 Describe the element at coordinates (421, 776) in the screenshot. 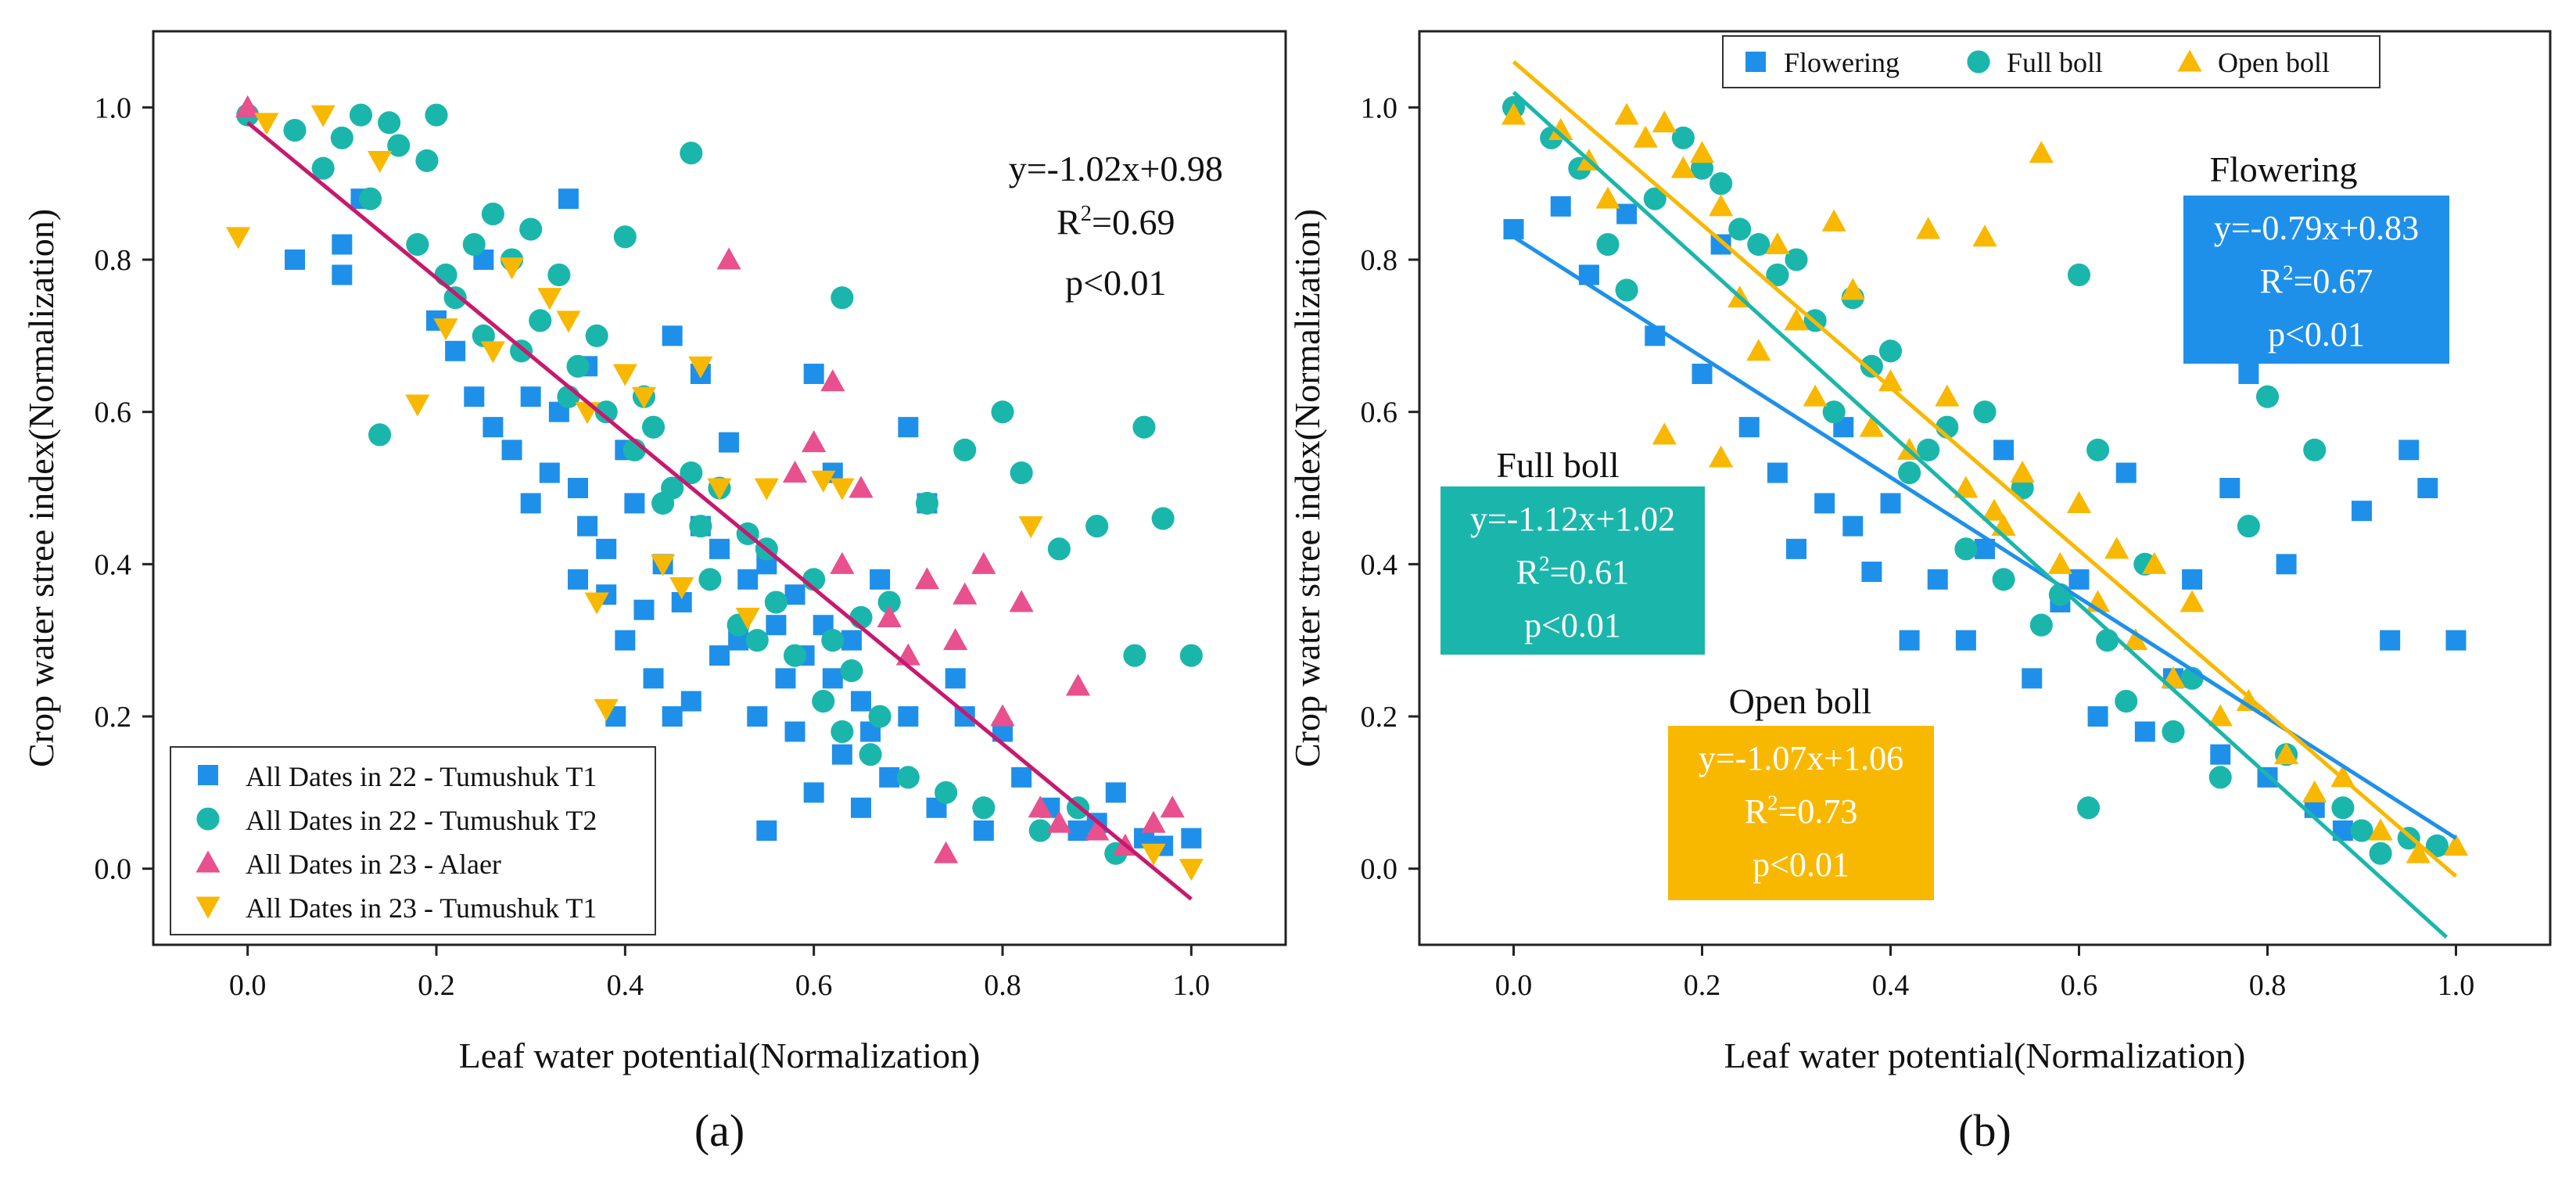

I see `legend-label: All Dates in 22 - Tumushuk T1` at that location.